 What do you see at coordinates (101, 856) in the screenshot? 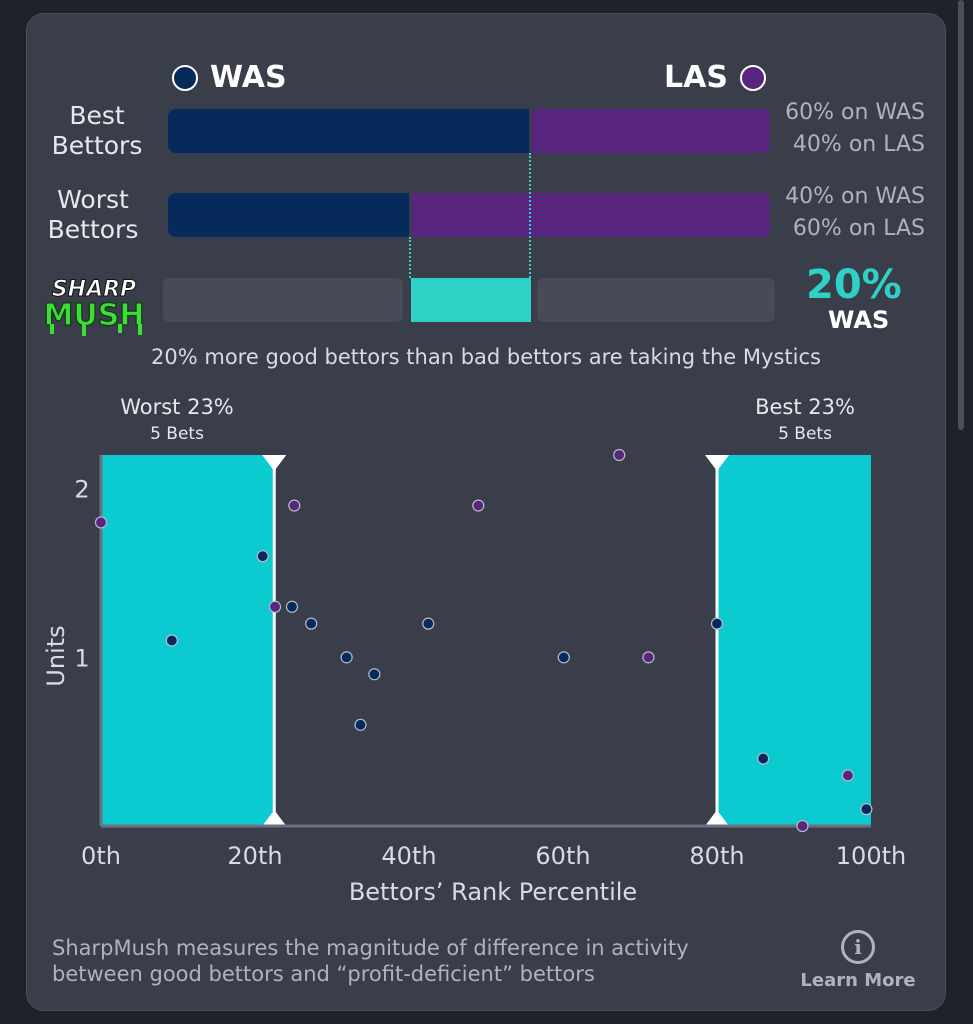
I see `x-tick-label: 0th` at bounding box center [101, 856].